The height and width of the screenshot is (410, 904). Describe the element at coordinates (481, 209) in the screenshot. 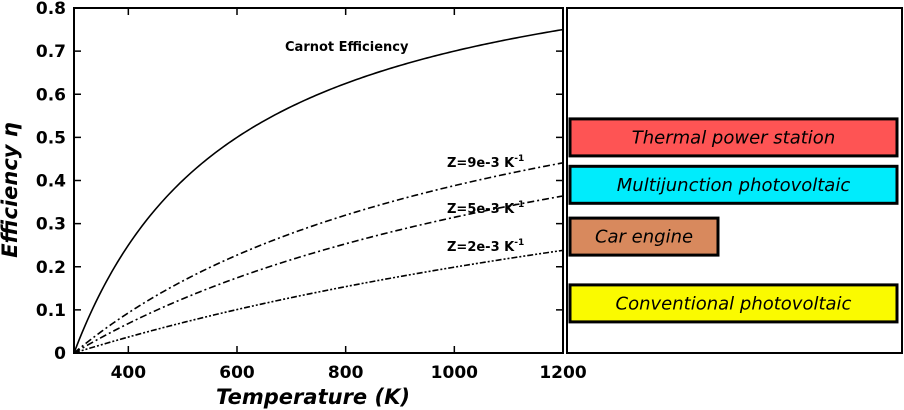

I see `curve-label-text: Z=5e-3 K` at that location.